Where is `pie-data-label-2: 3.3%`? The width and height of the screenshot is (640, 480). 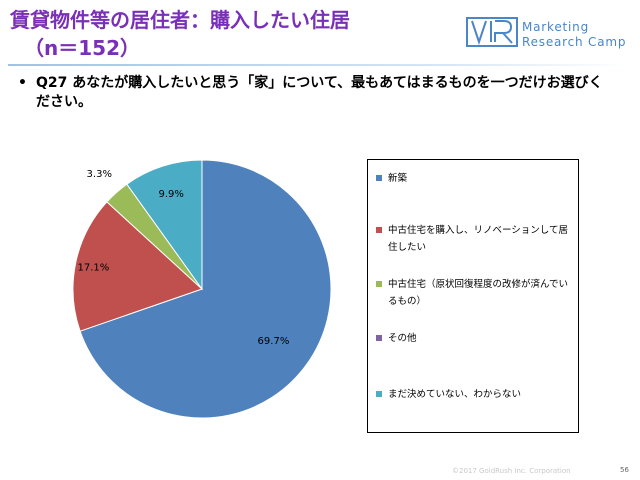
pie-data-label-2: 3.3% is located at coordinates (99, 174).